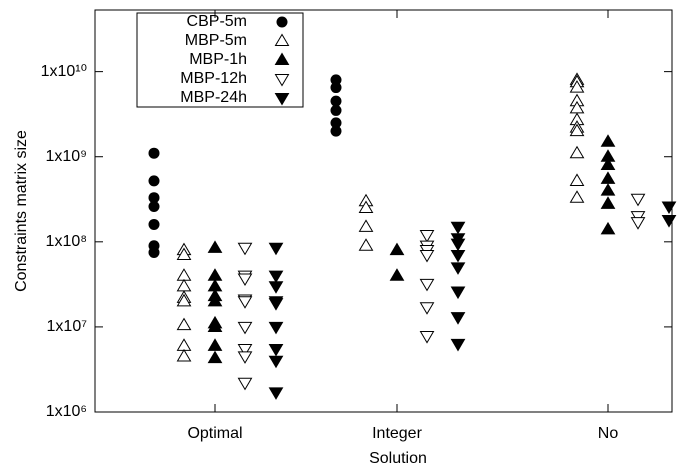 The width and height of the screenshot is (683, 474). I want to click on legend-label: CBP-5m, so click(217, 21).